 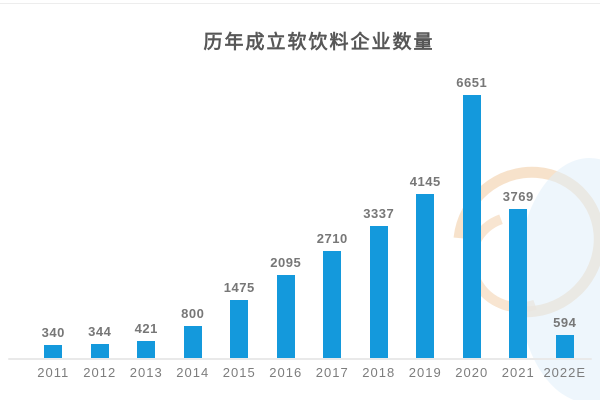 I want to click on x-tick-2012: 2012, so click(x=100, y=372).